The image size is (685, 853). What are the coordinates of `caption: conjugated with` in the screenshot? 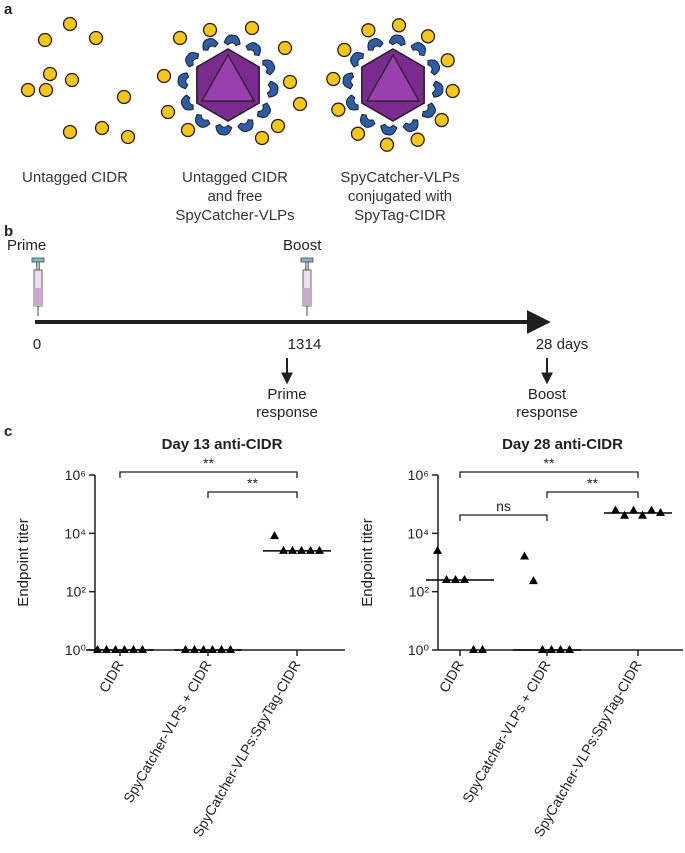 It's located at (400, 196).